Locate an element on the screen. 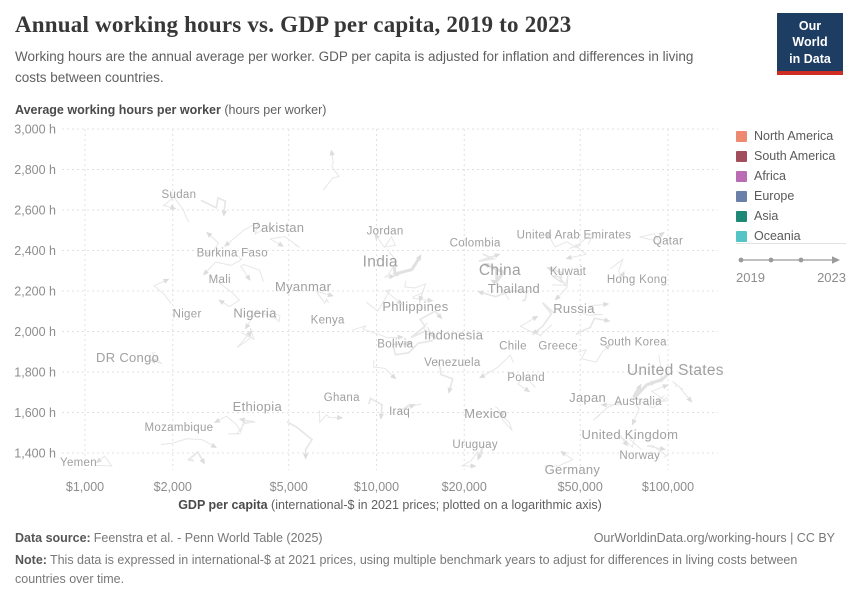 The image size is (850, 600). owid-logo: Our World in Data is located at coordinates (810, 44).